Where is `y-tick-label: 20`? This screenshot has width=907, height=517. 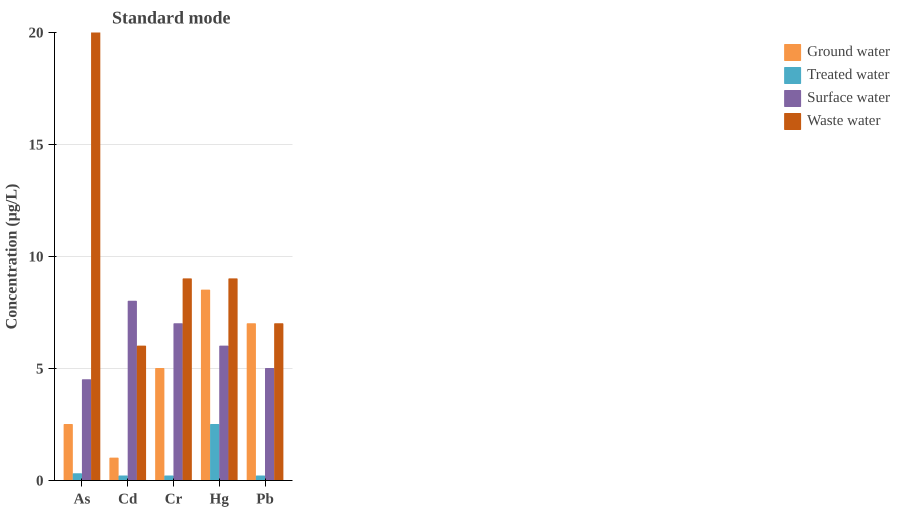
y-tick-label: 20 is located at coordinates (36, 34).